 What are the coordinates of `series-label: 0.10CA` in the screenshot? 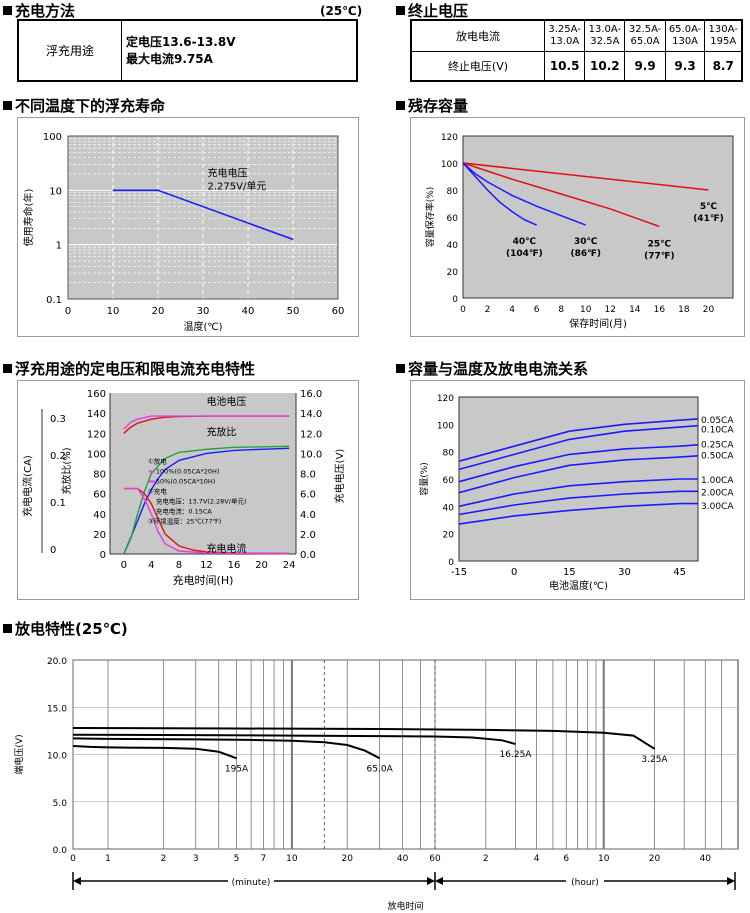 It's located at (717, 430).